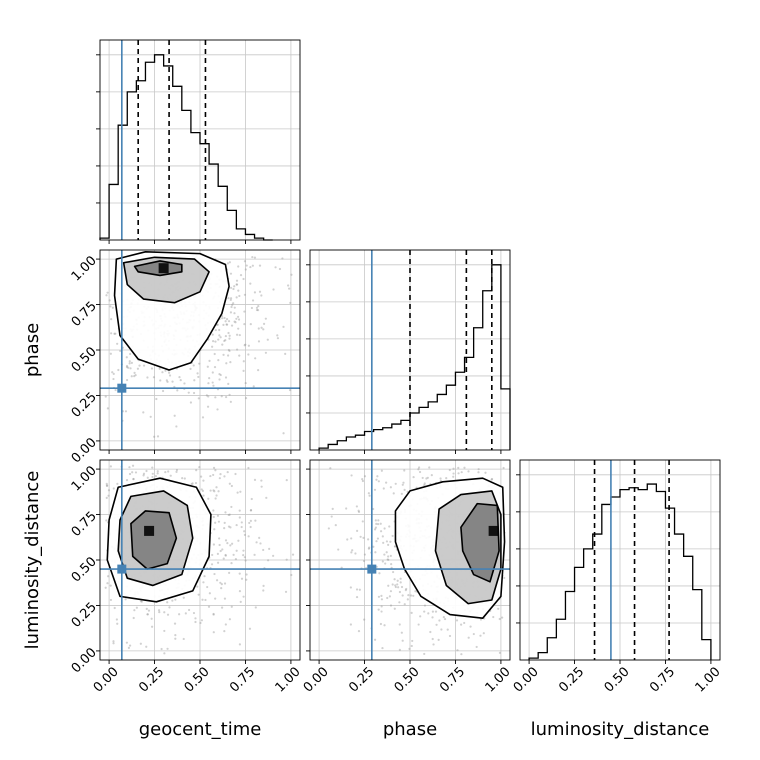 This screenshot has width=760, height=760. What do you see at coordinates (32, 350) in the screenshot?
I see `y-axis-label: phase` at bounding box center [32, 350].